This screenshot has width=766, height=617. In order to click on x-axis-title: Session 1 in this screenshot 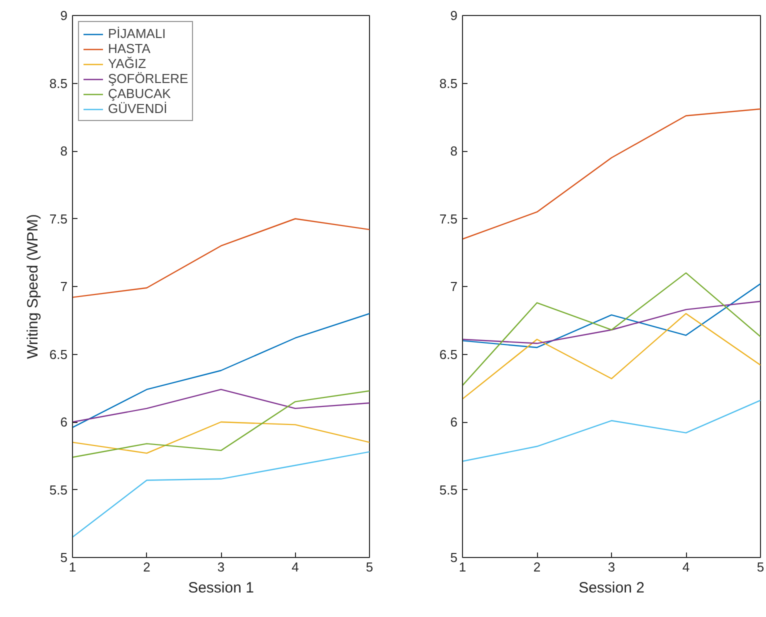, I will do `click(221, 588)`.